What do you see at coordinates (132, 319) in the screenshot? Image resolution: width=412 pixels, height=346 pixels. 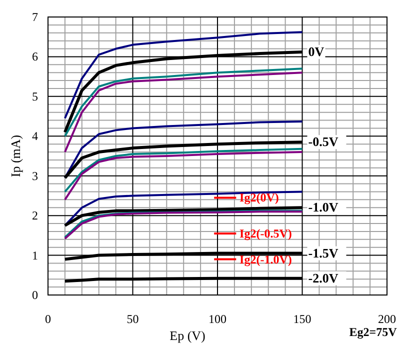 I see `x-tick-label: 50` at bounding box center [132, 319].